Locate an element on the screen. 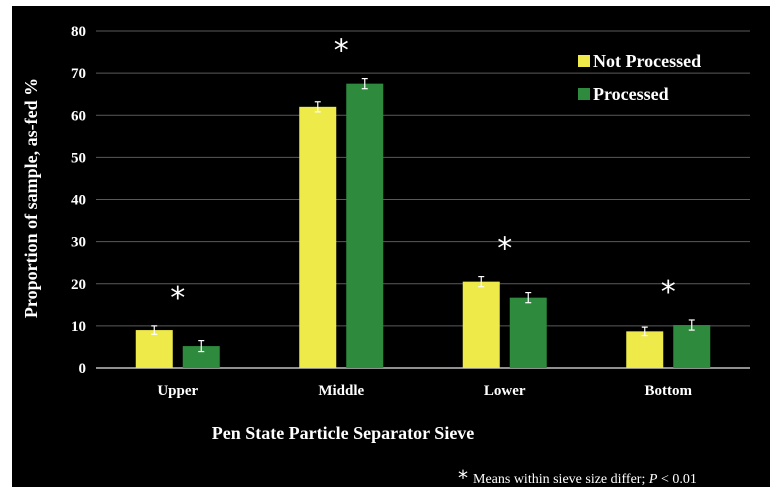  significance-marker-lower: * is located at coordinates (504, 249).